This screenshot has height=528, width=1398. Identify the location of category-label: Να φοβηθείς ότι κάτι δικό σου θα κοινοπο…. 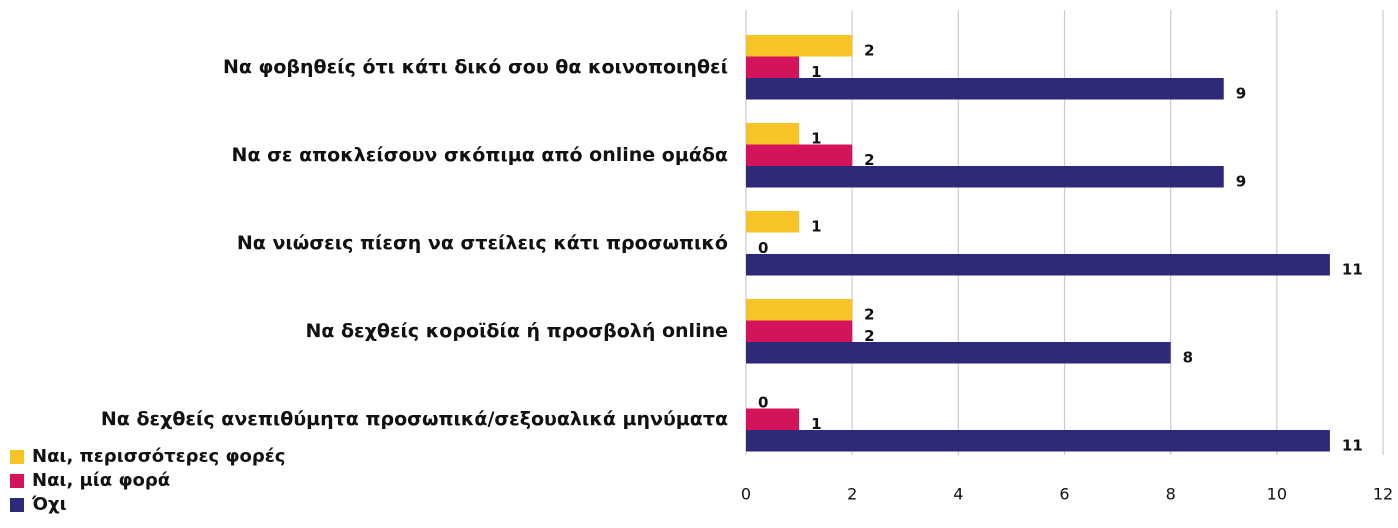
(475, 67).